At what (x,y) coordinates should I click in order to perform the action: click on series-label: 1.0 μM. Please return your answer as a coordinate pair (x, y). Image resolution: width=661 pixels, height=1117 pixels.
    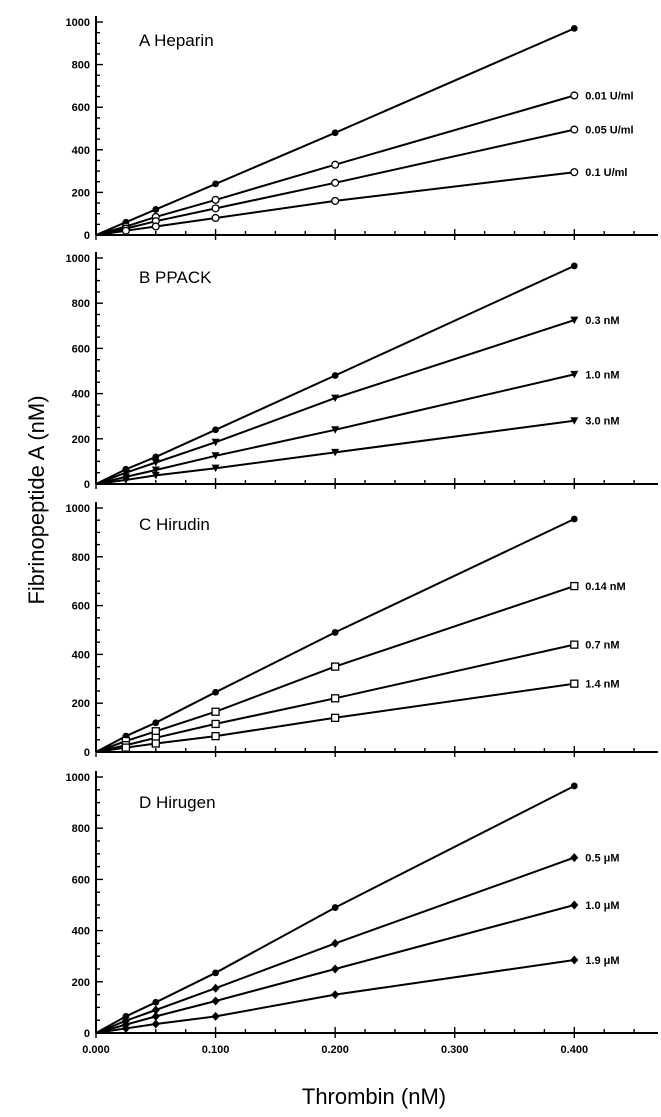
    Looking at the image, I should click on (602, 906).